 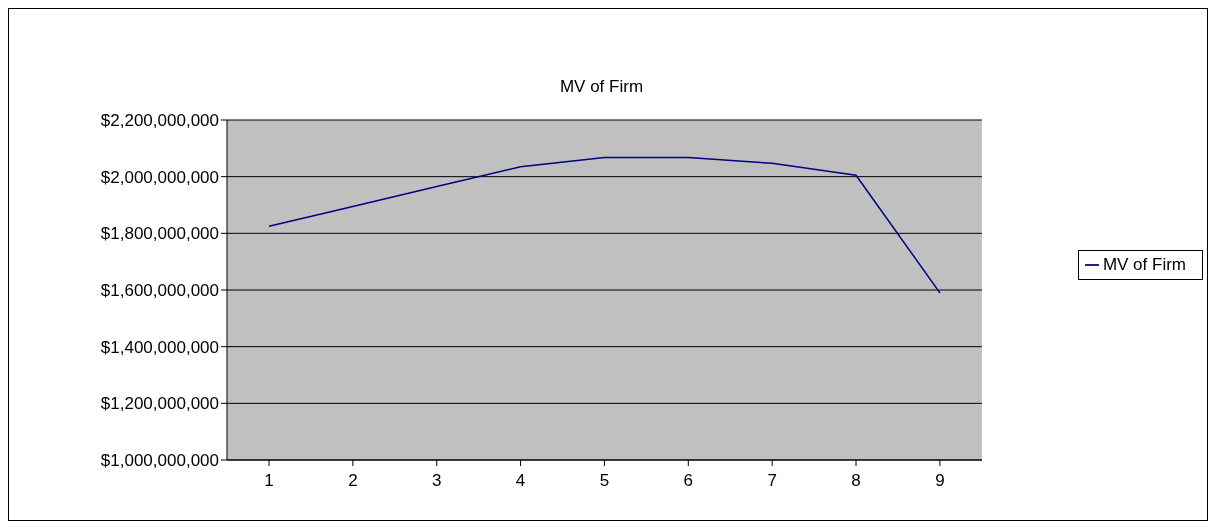 I want to click on x-tick-label: 5, so click(x=604, y=481).